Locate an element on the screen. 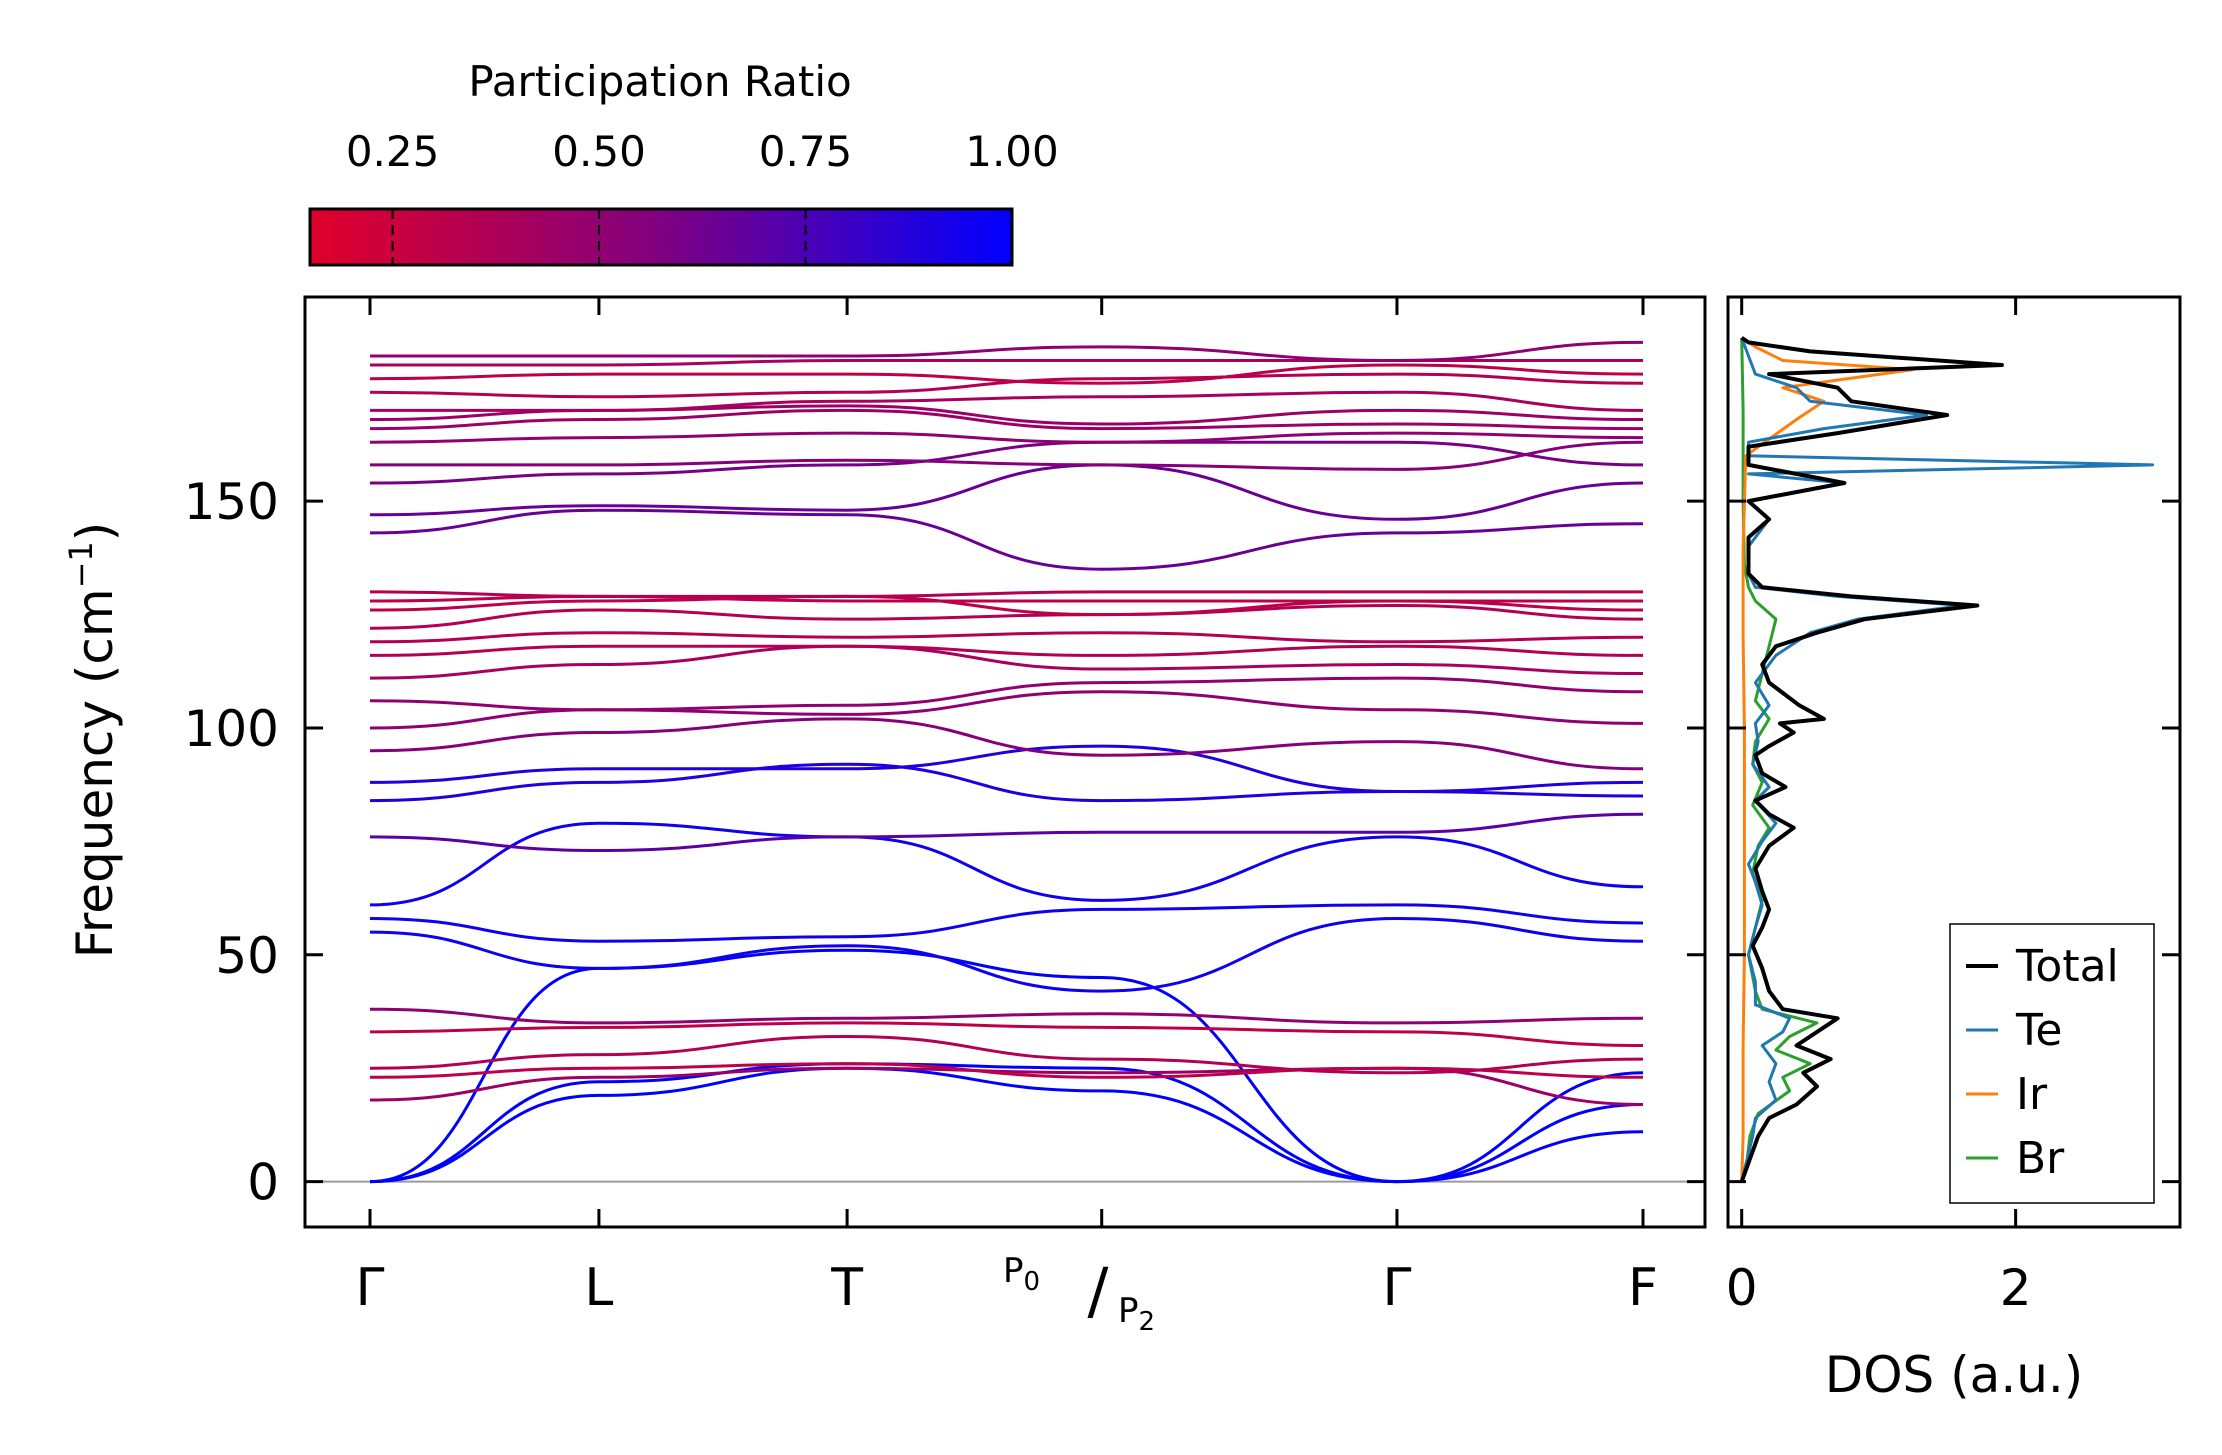  p2-label: P2 is located at coordinates (1136, 1314).